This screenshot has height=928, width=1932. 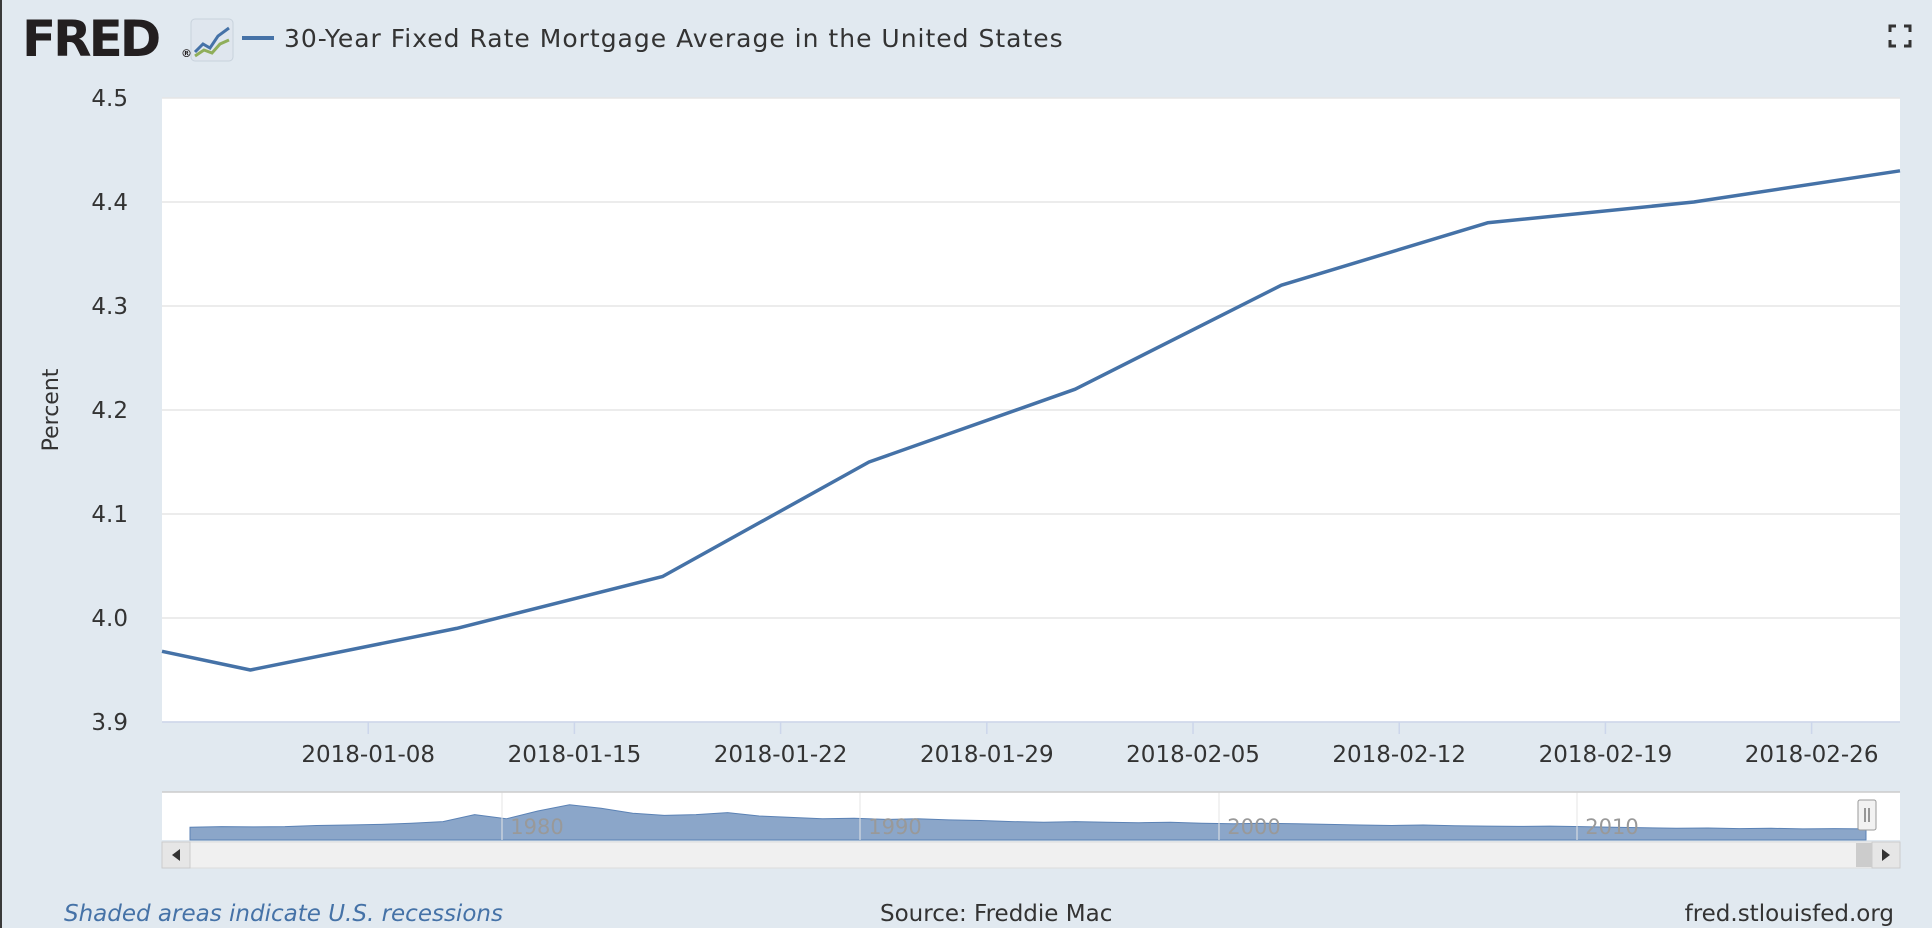 What do you see at coordinates (109, 99) in the screenshot?
I see `y-tick-label: 4.5` at bounding box center [109, 99].